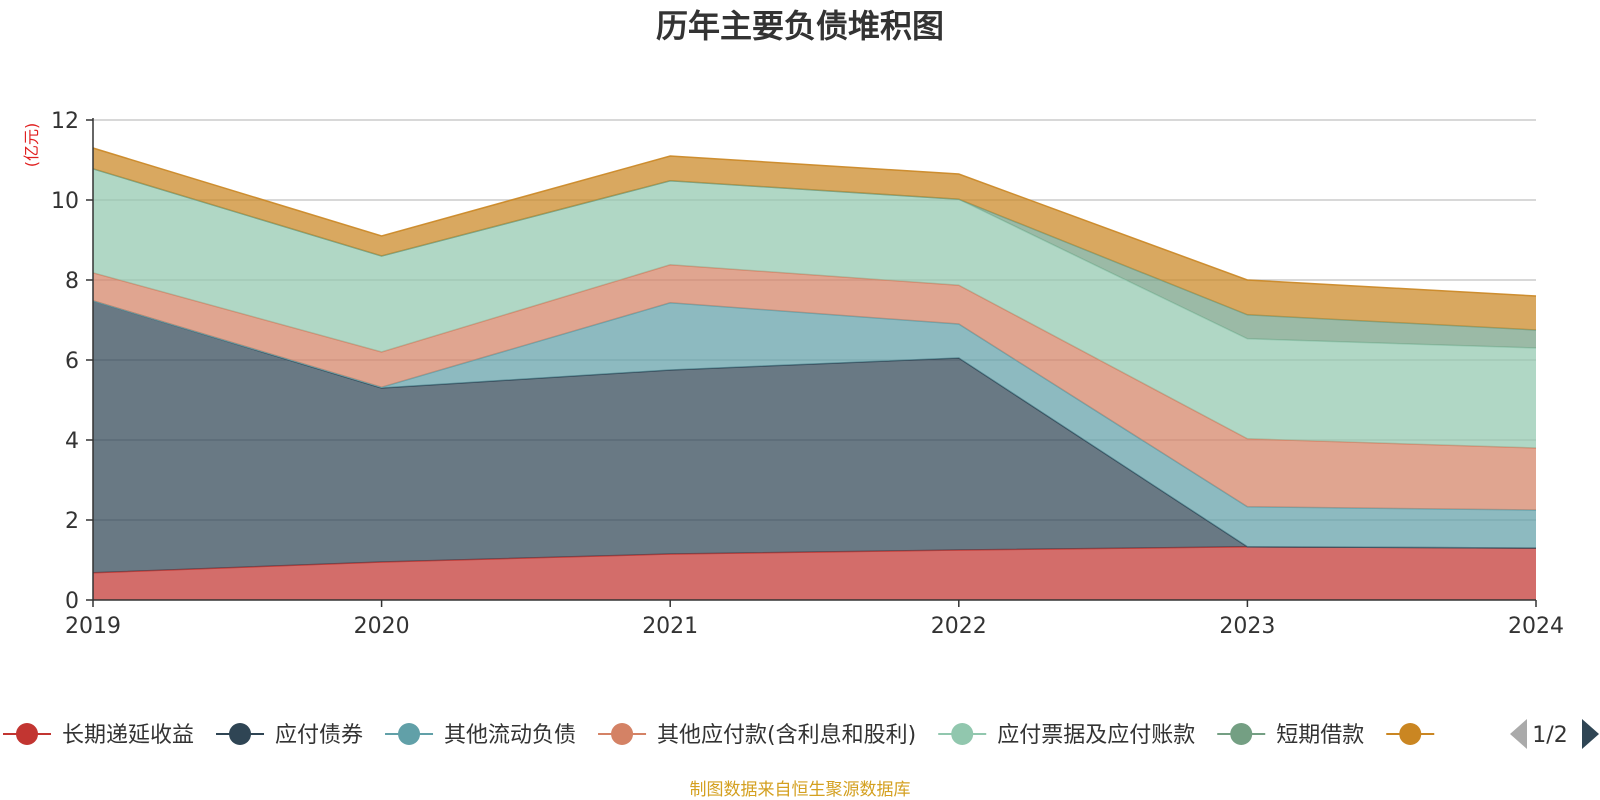 The width and height of the screenshot is (1600, 800). Describe the element at coordinates (1096, 735) in the screenshot. I see `legend-label: 应付票据及应付账款` at that location.